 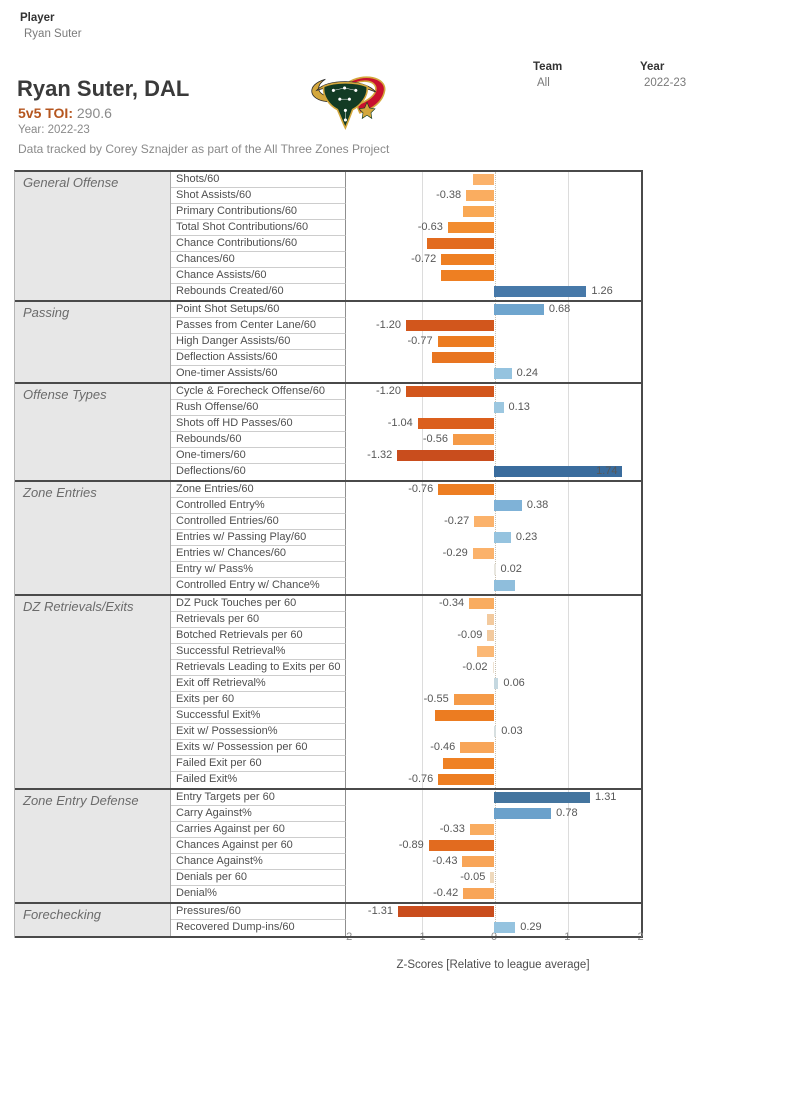 What do you see at coordinates (258, 180) in the screenshot?
I see `metric-label: Shots/60` at bounding box center [258, 180].